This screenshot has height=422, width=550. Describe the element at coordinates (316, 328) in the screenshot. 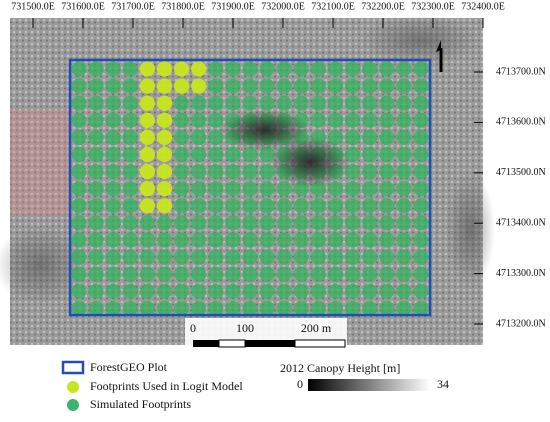

I see `scale-label: 200 m` at that location.